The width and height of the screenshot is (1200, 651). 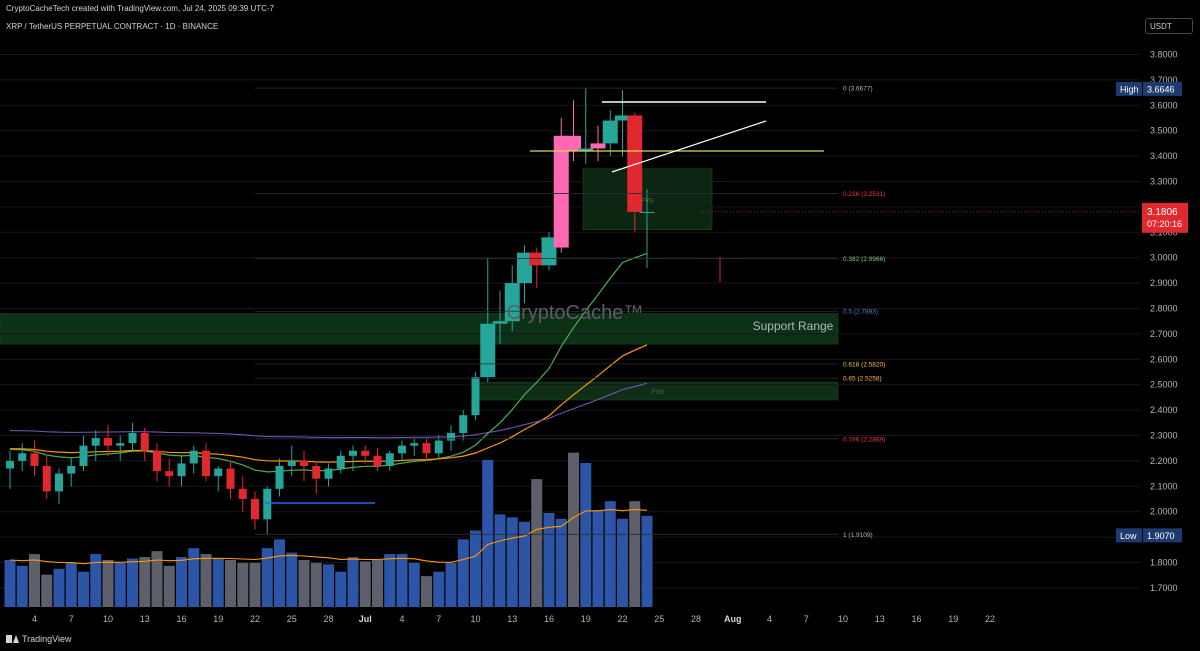 What do you see at coordinates (12, 639) in the screenshot?
I see `tradingview-icon` at bounding box center [12, 639].